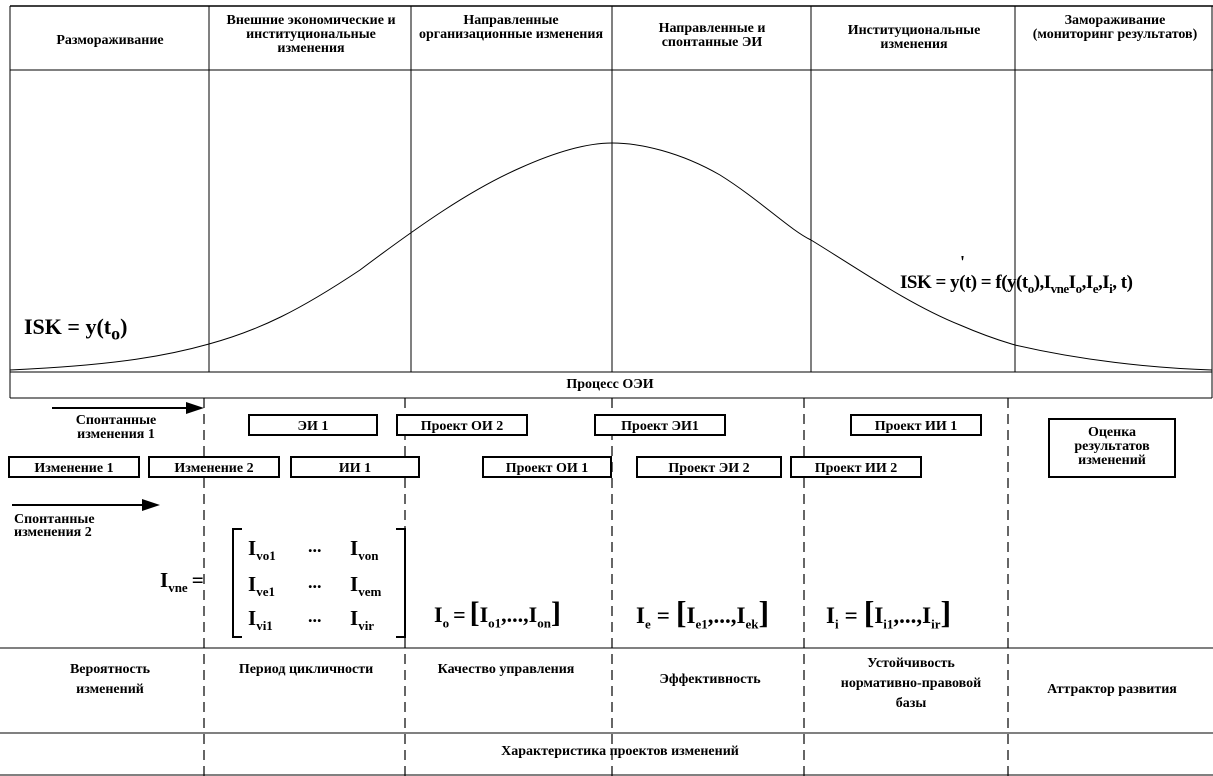 This screenshot has height=776, width=1213. I want to click on matrix-vne-label: Ivne =, so click(182, 582).